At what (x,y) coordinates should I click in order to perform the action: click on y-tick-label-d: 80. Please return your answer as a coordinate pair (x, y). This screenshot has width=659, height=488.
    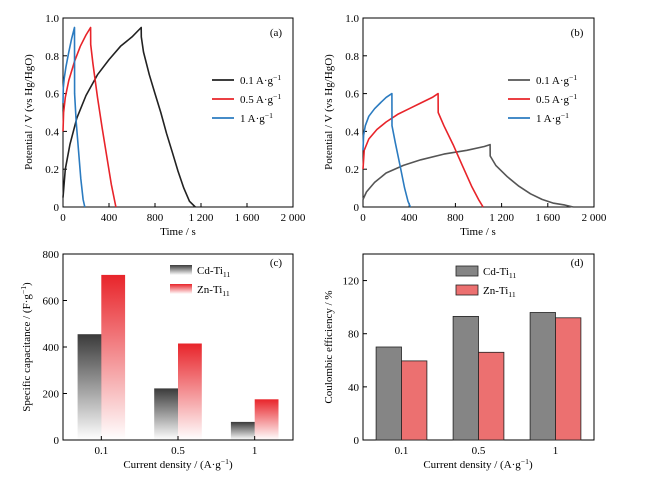
    Looking at the image, I should click on (354, 335).